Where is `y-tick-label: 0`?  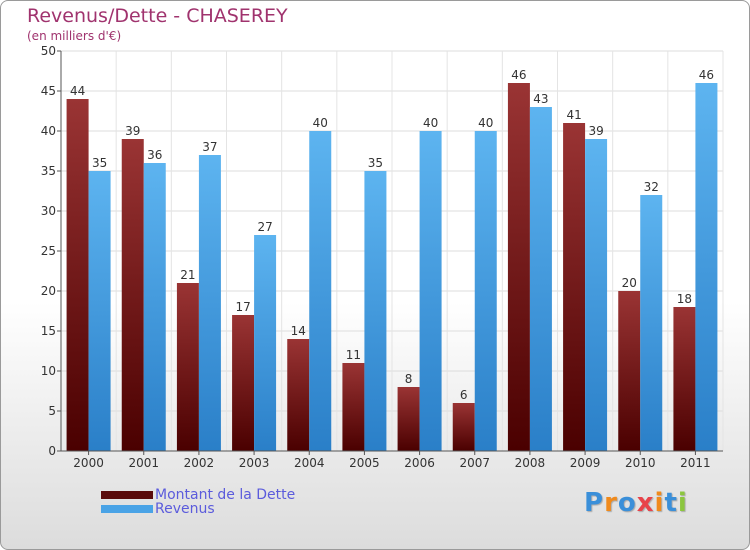
y-tick-label: 0 is located at coordinates (52, 451).